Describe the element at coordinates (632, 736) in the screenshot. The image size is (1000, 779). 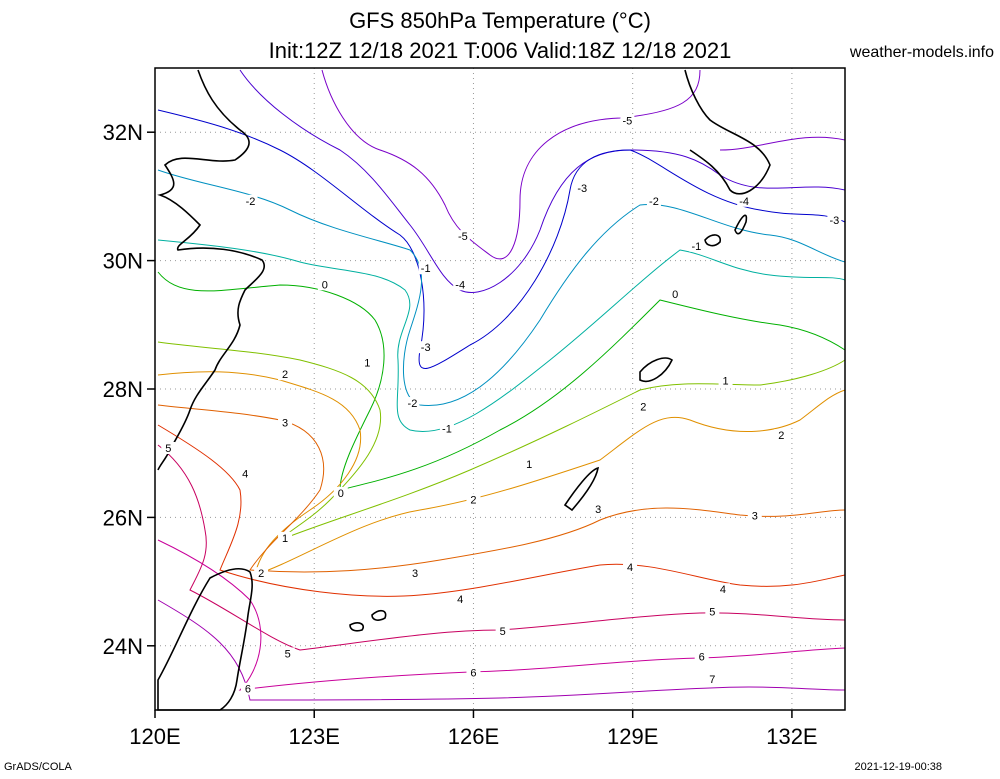
I see `lon-tick-label: 129E` at that location.